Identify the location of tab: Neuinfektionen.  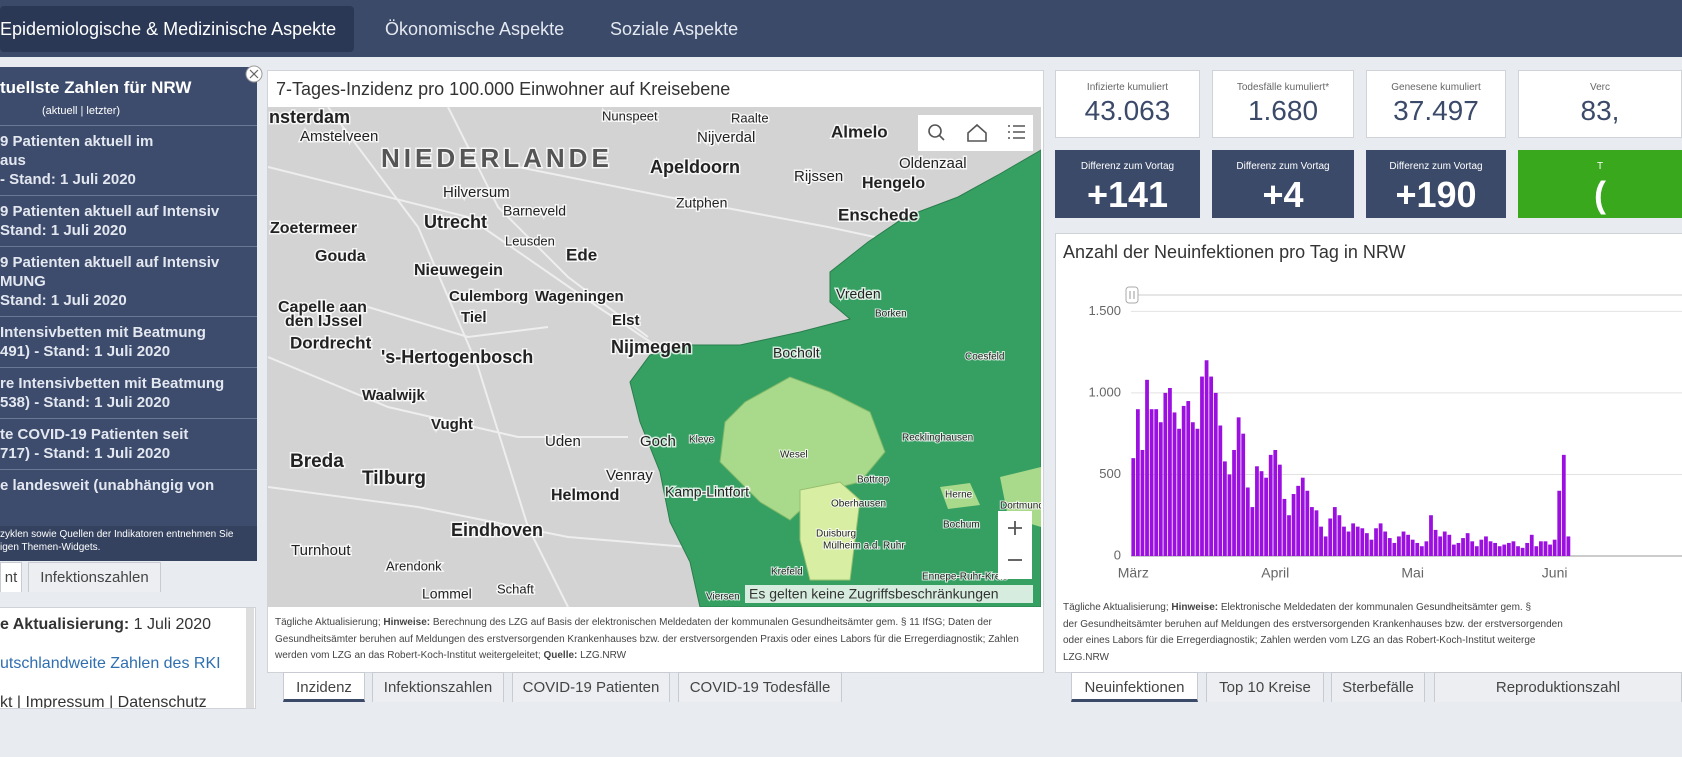
(1134, 687).